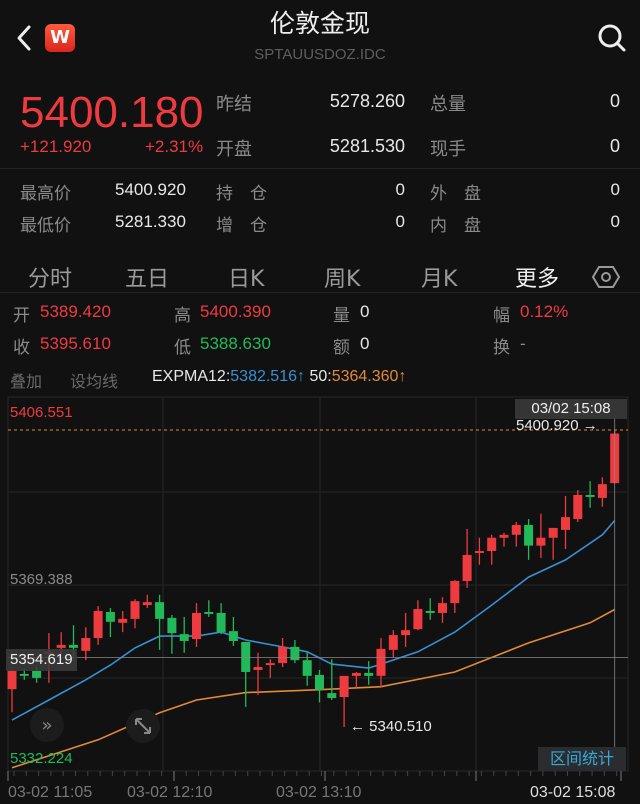 The image size is (640, 804). I want to click on high-marker: 5400.920 →, so click(557, 425).